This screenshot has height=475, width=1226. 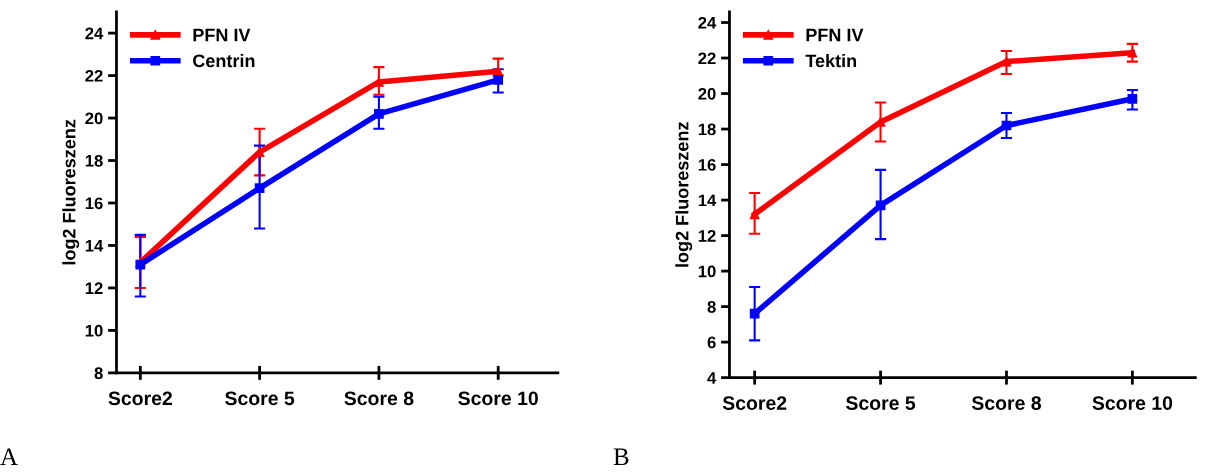 What do you see at coordinates (711, 342) in the screenshot?
I see `y-tick-label: 6` at bounding box center [711, 342].